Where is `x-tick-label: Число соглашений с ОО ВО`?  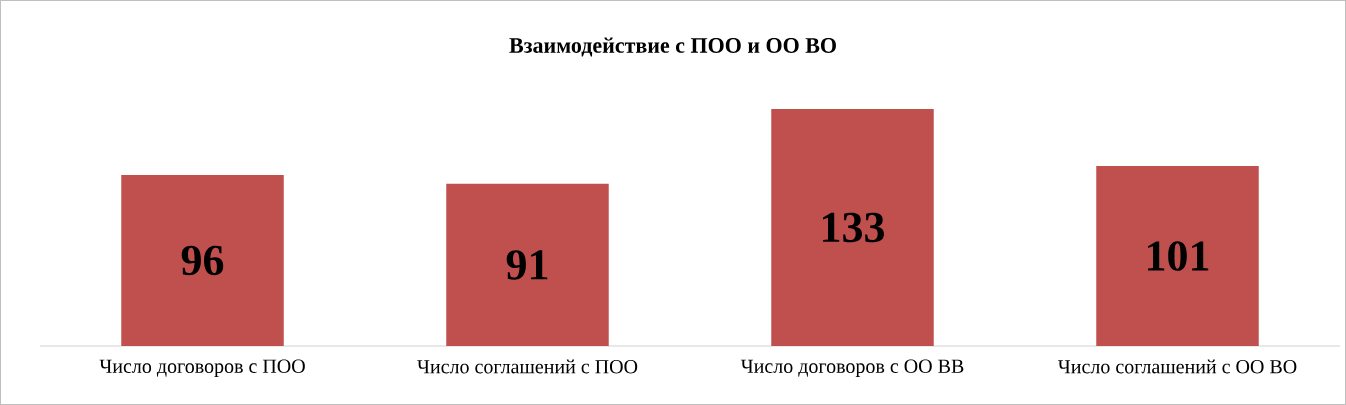 x-tick-label: Число соглашений с ОО ВО is located at coordinates (1177, 366).